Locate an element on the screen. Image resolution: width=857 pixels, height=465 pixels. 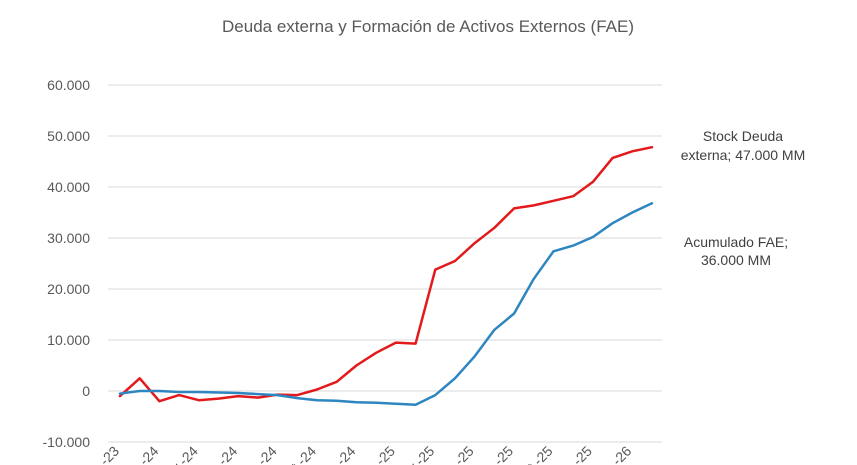
x-tick-label: dic.-24 is located at coordinates (338, 454).